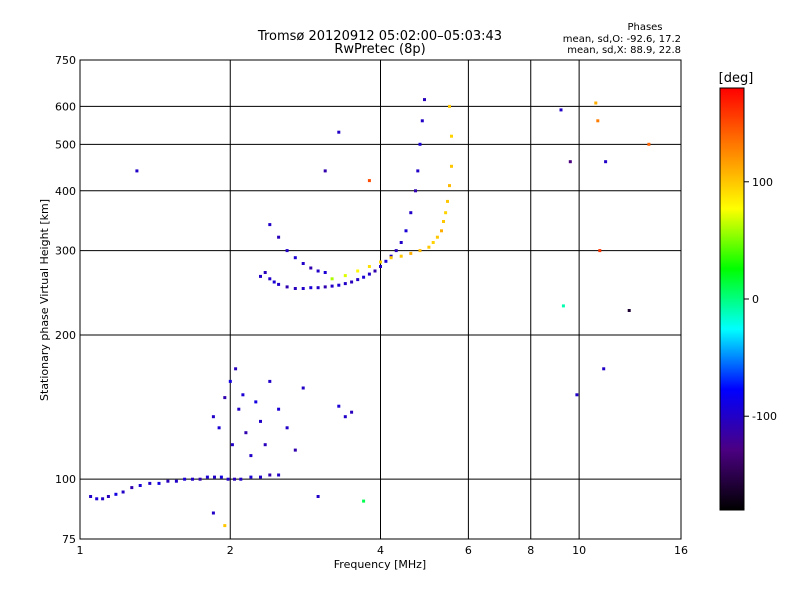 This screenshot has height=600, width=800. Describe the element at coordinates (530, 550) in the screenshot. I see `x-tick-label-4: 8` at that location.